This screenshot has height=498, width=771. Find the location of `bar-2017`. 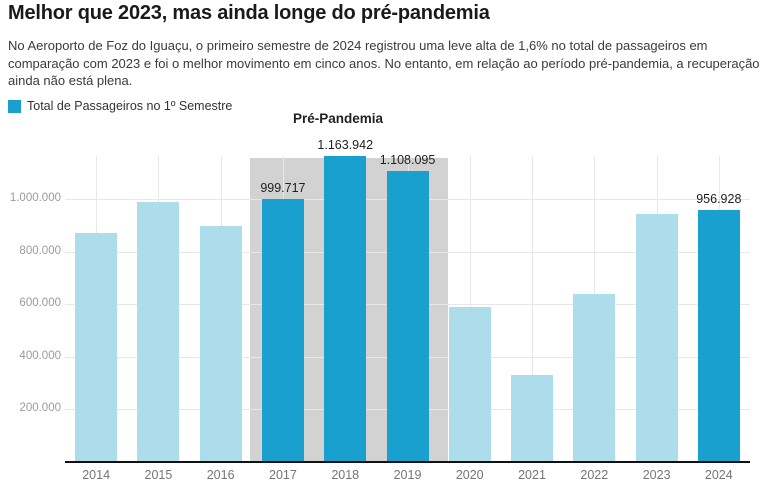

bar-2017 is located at coordinates (282, 330).